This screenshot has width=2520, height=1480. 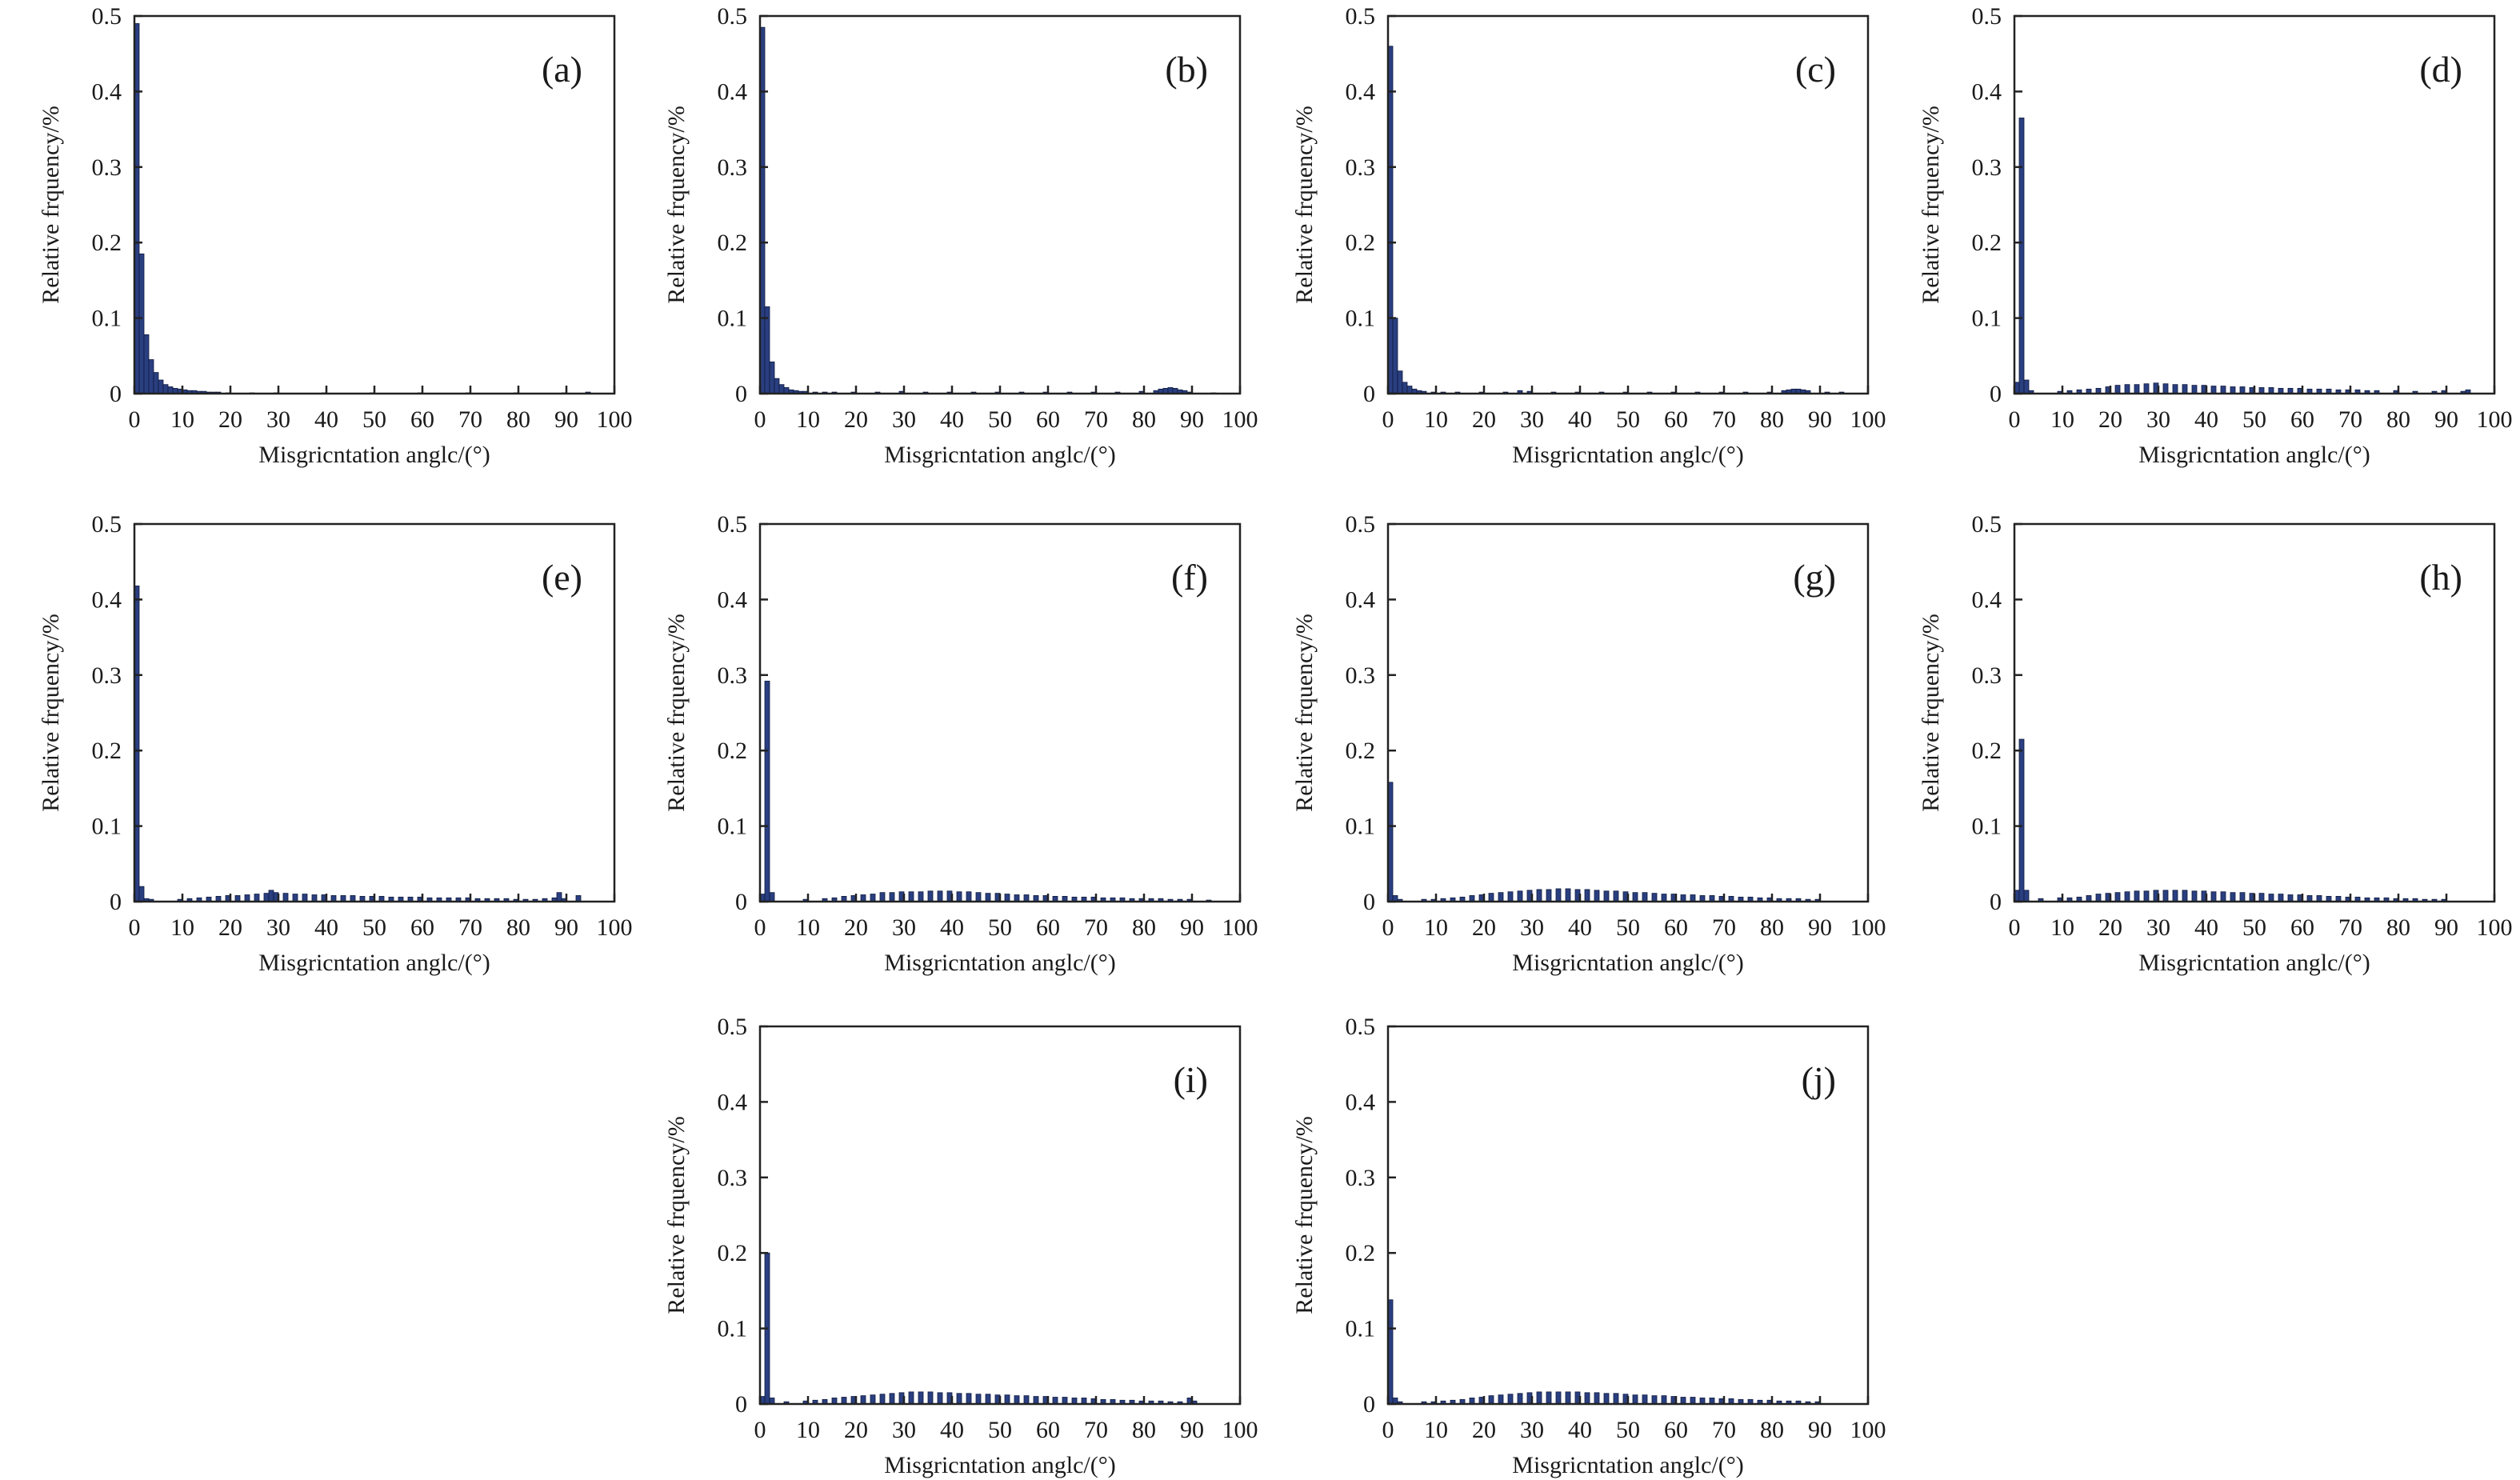 What do you see at coordinates (1189, 577) in the screenshot?
I see `panel-label: (f)` at bounding box center [1189, 577].